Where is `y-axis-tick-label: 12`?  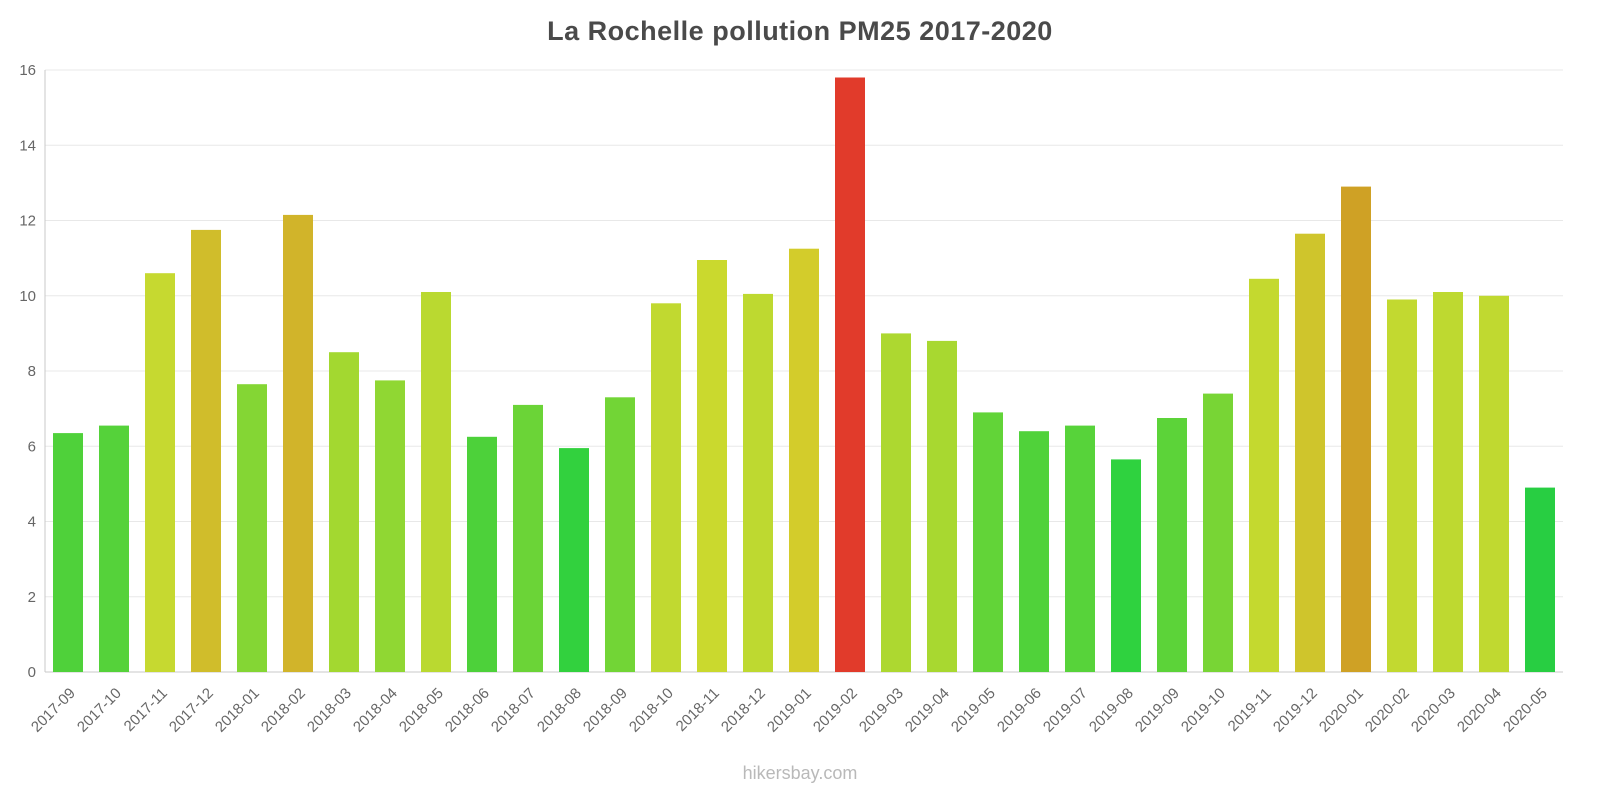
y-axis-tick-label: 12 is located at coordinates (27, 221).